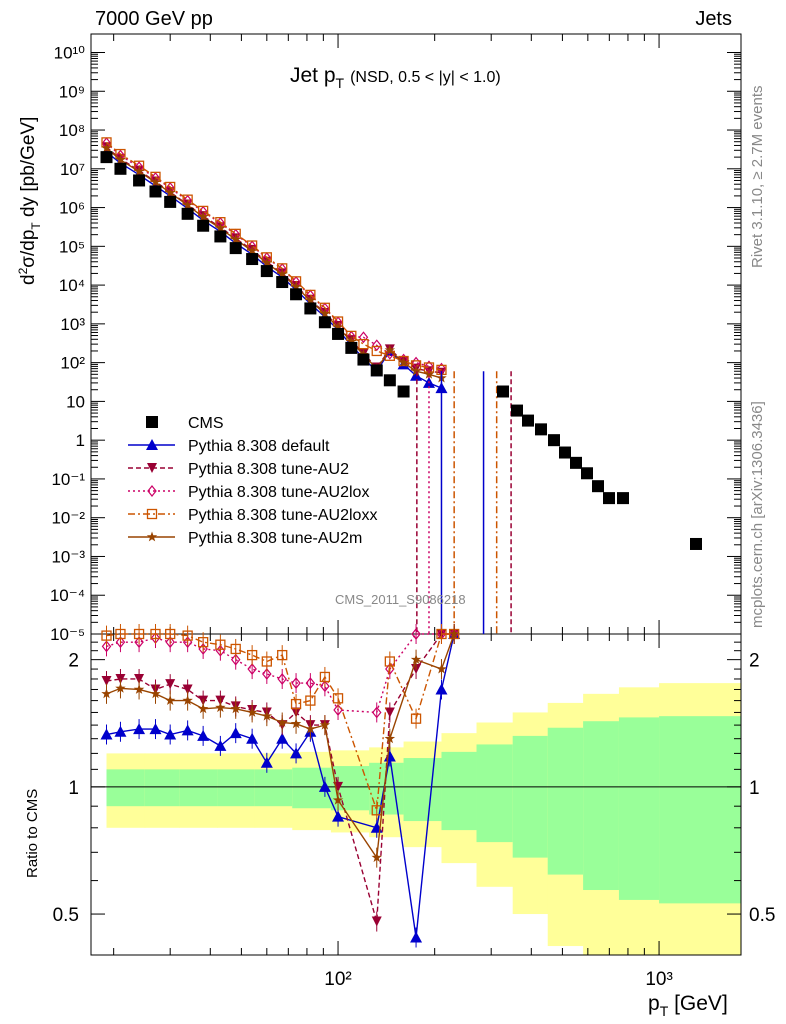  Describe the element at coordinates (32, 833) in the screenshot. I see `y-axis-label-bottom: Ratio to CMS` at that location.